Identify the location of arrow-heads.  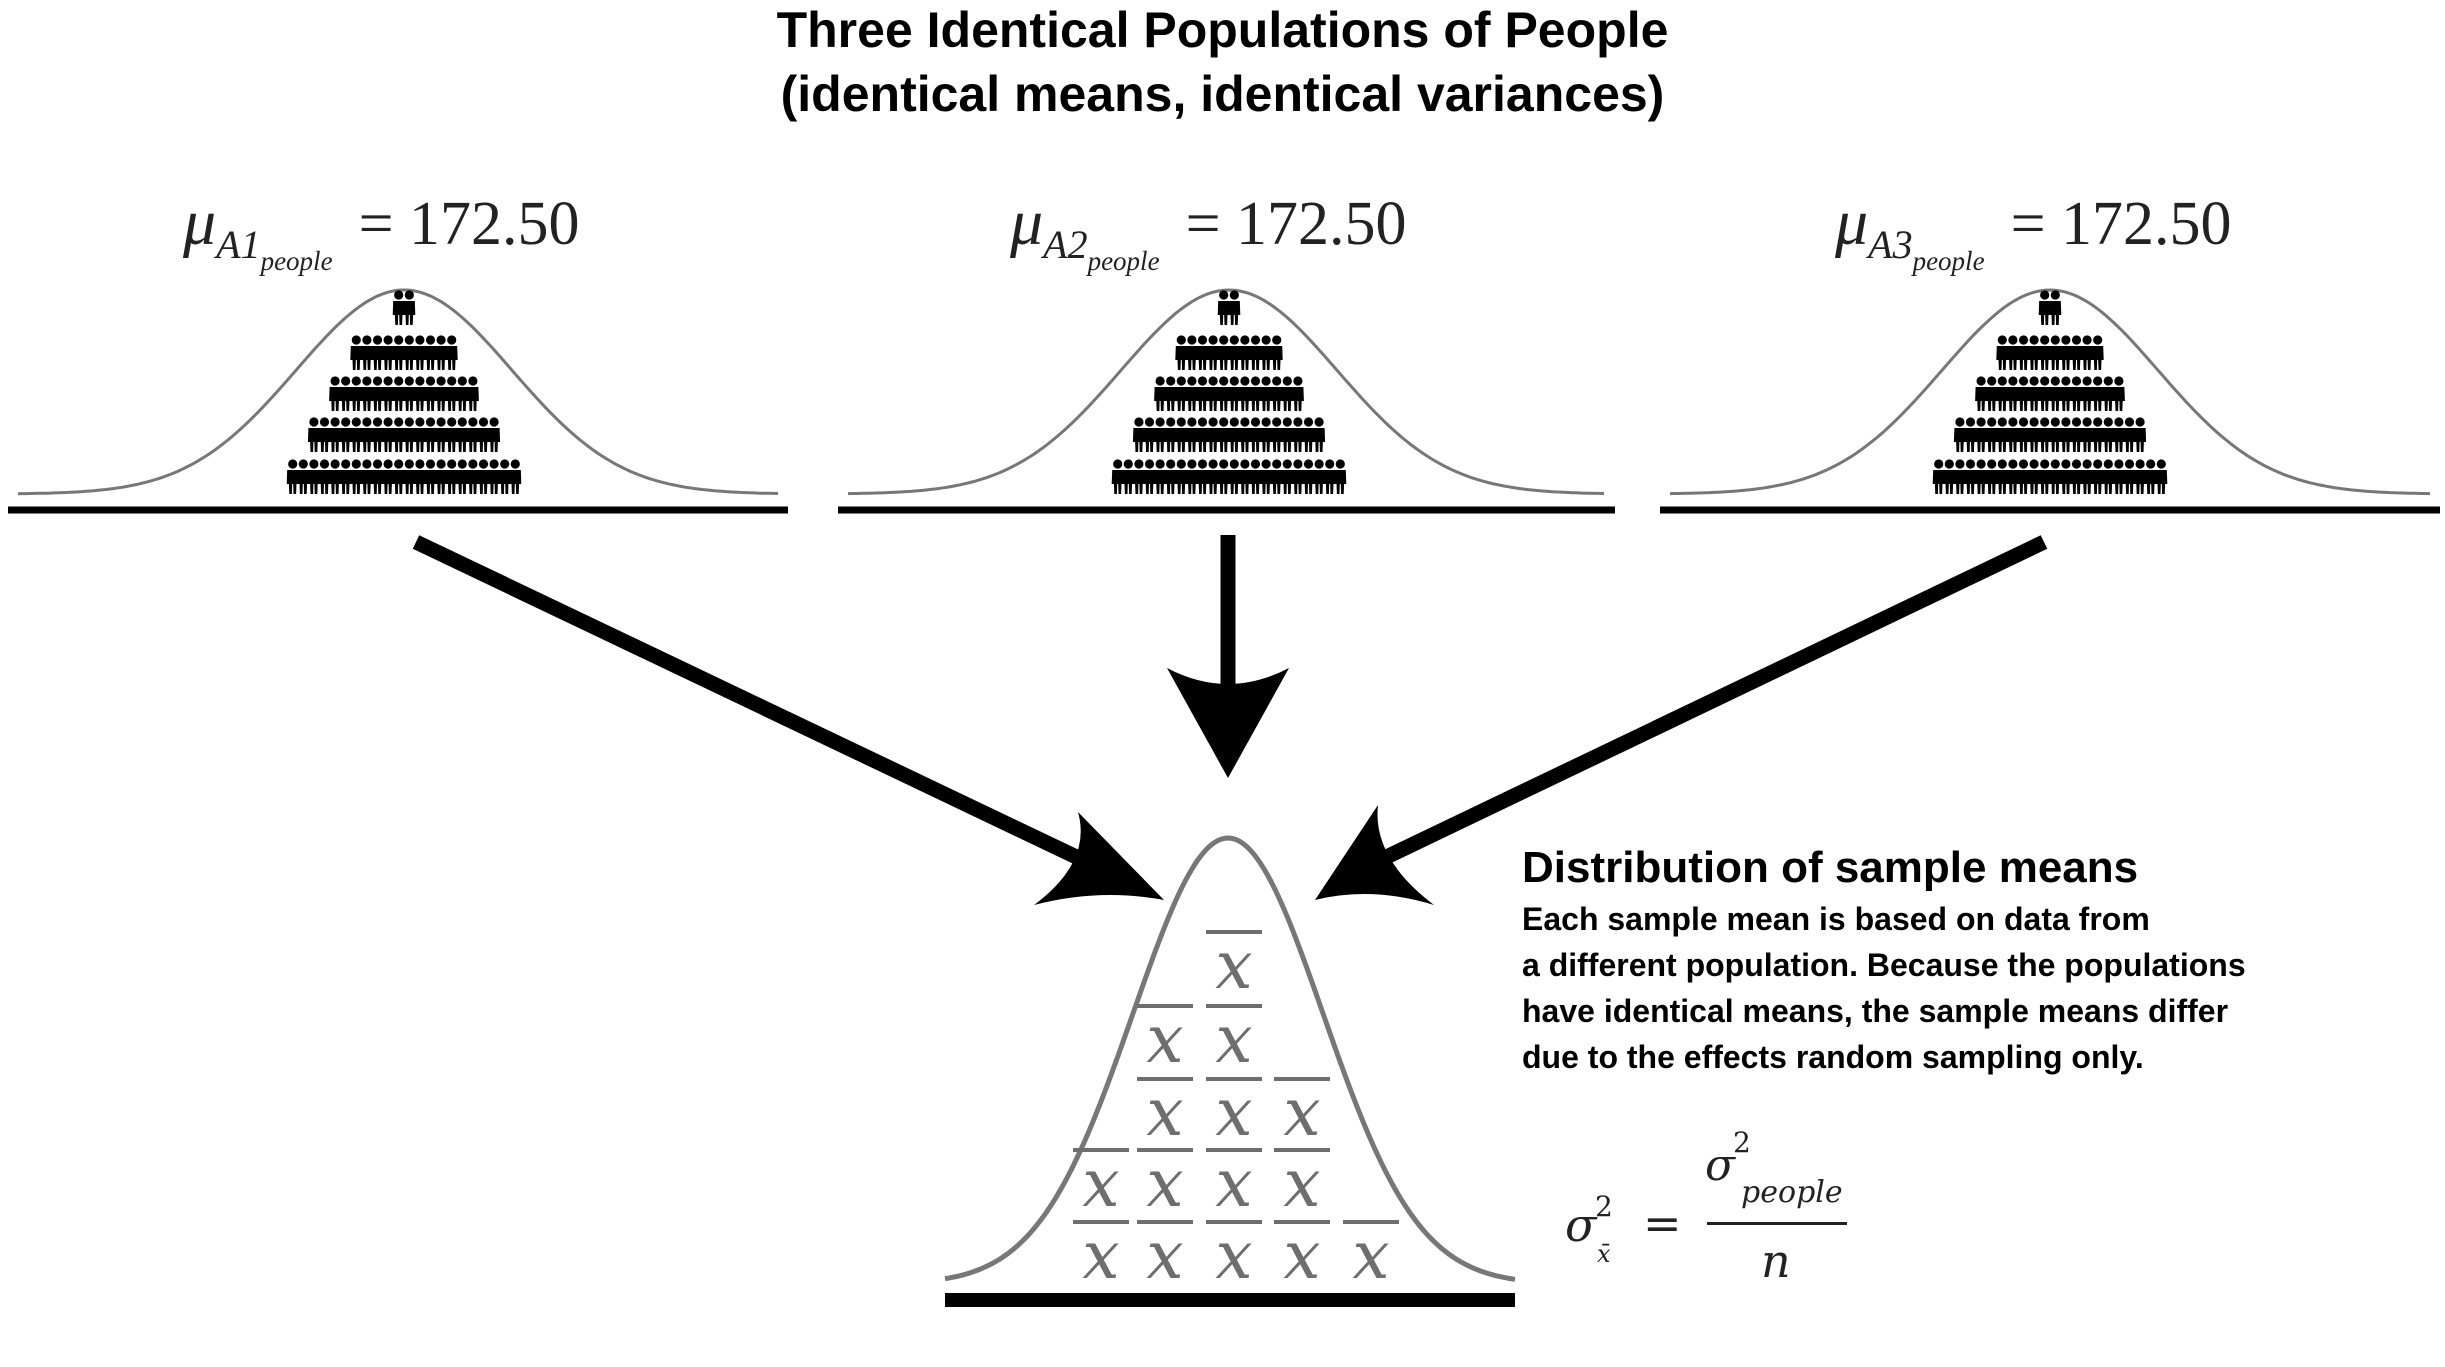
(1234, 786).